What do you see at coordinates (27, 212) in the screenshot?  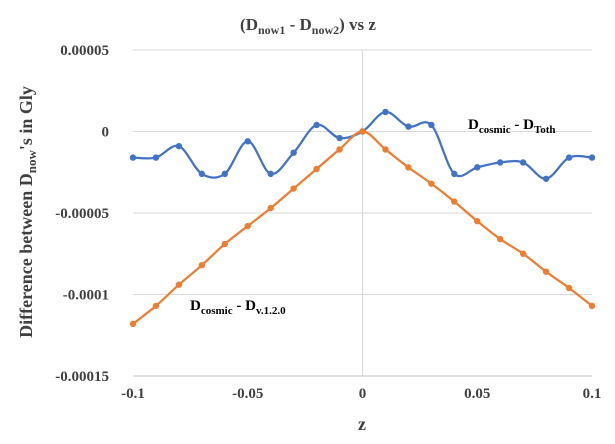 I see `y-axis-title: Difference between Dnow's in Gly` at bounding box center [27, 212].